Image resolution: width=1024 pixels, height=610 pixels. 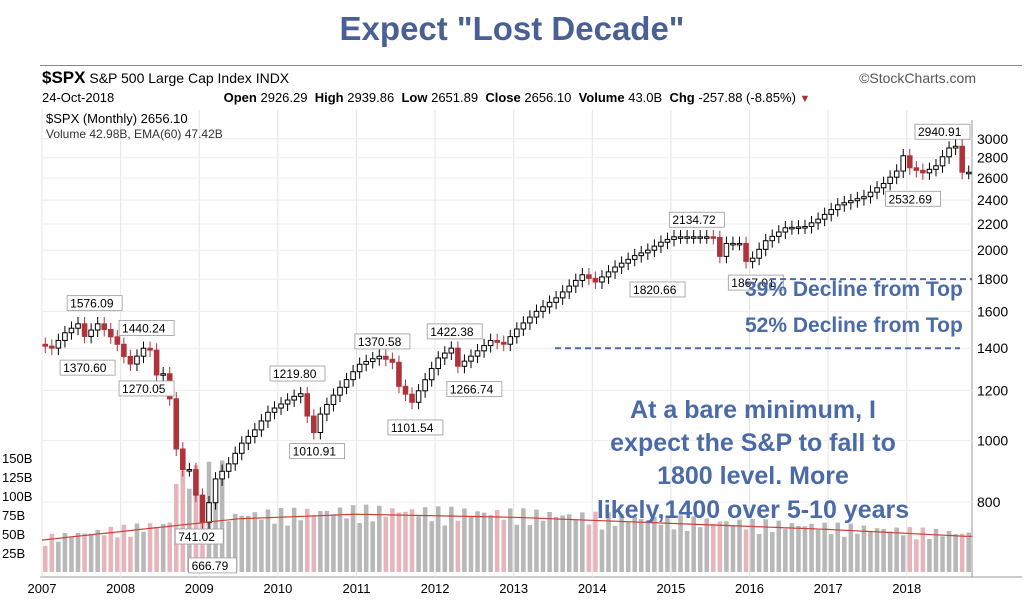 What do you see at coordinates (749, 588) in the screenshot?
I see `x-tick-label: 2016` at bounding box center [749, 588].